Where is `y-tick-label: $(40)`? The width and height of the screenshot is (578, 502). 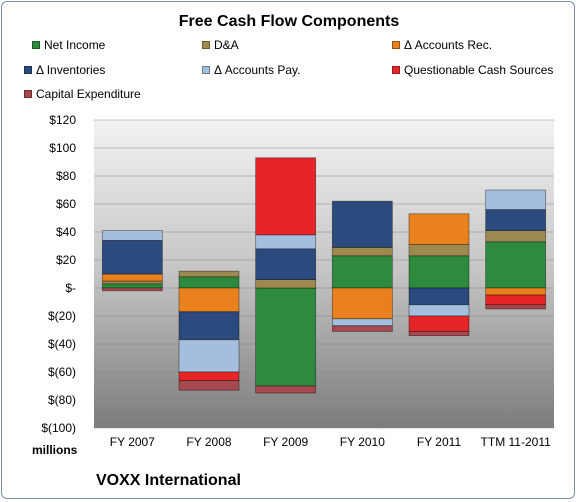
y-tick-label: $(40) is located at coordinates (62, 344).